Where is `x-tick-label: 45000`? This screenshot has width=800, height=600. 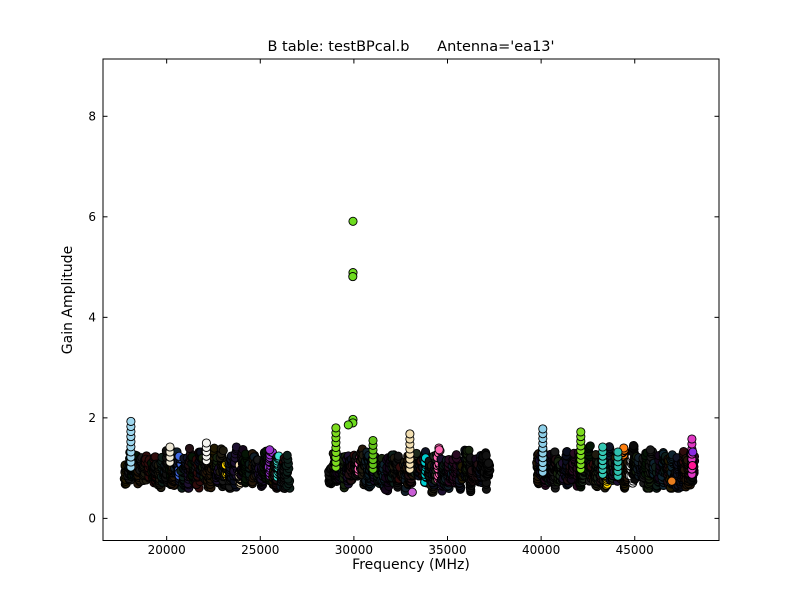 x-tick-label: 45000 is located at coordinates (635, 550).